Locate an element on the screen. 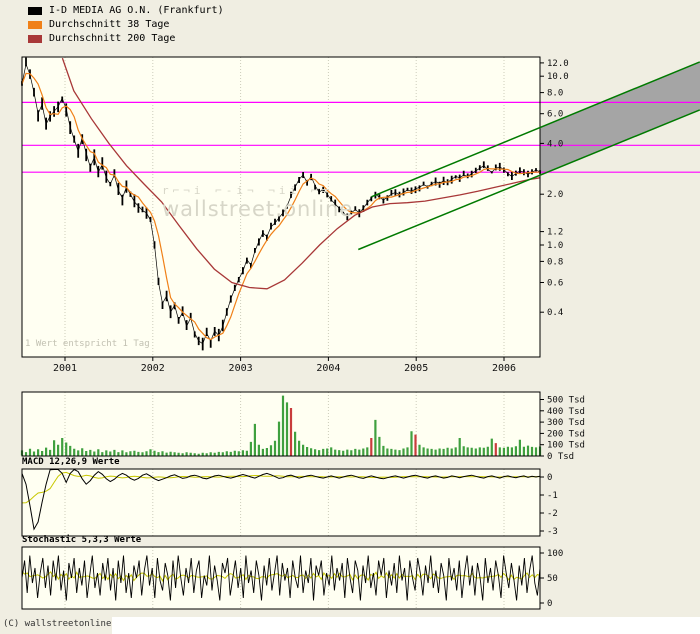  legend-item: Durchschnitt 38 Tage is located at coordinates (126, 24).